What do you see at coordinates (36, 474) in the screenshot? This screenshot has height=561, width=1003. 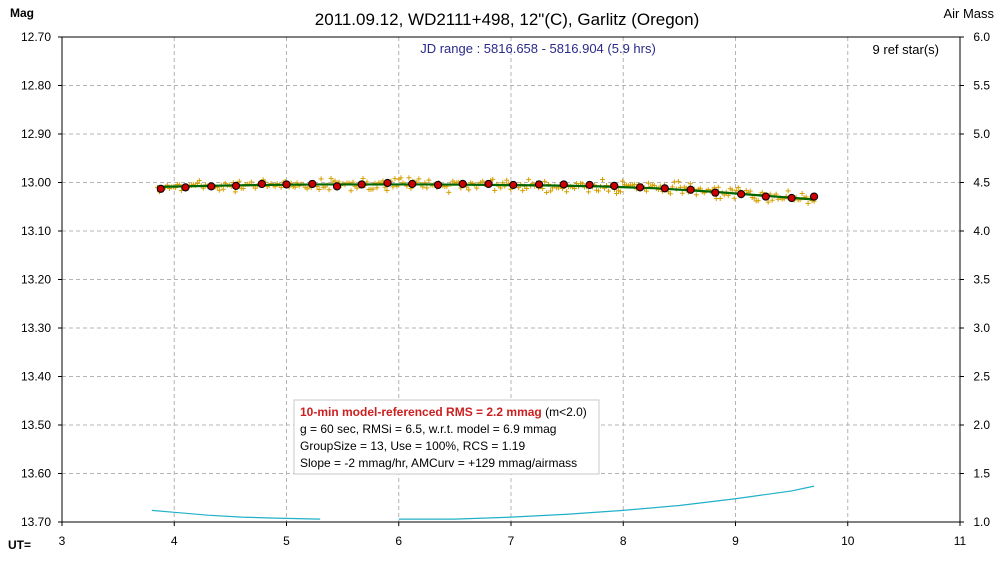 I see `y-tick-label: 13.60` at bounding box center [36, 474].